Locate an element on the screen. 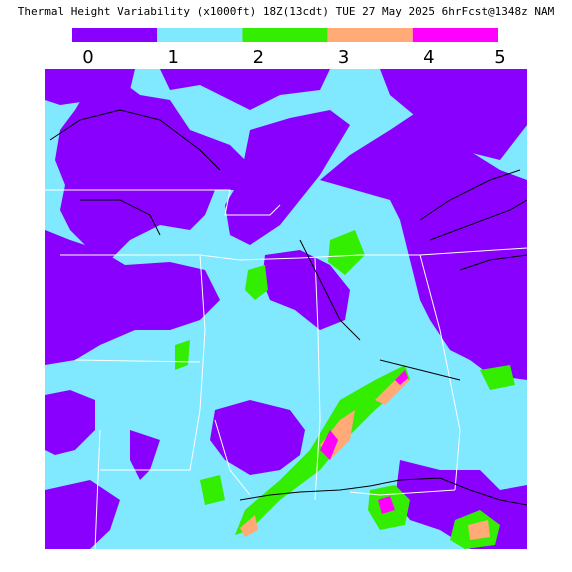  color-bar-label: 1 is located at coordinates (172, 57).